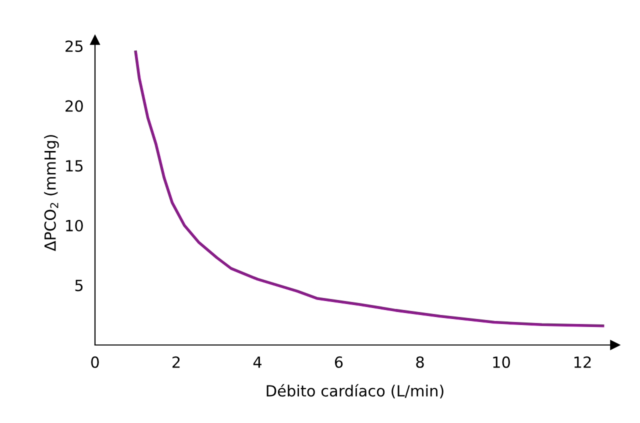  I want to click on x-tick-label: 2, so click(176, 362).